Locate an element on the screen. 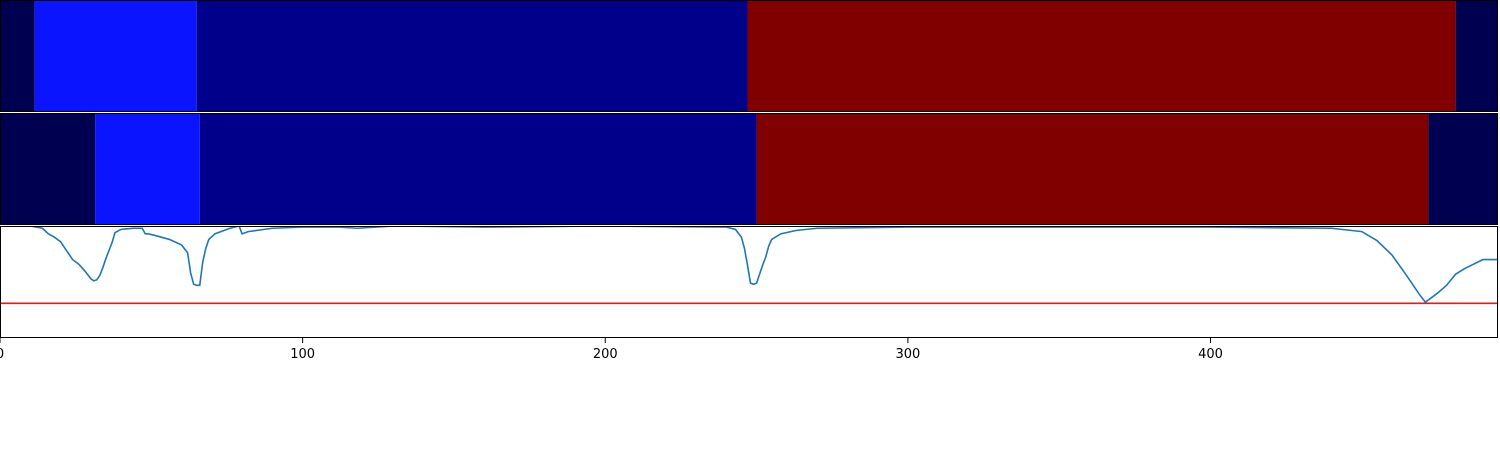 This screenshot has width=1500, height=450. x-axis: 0 100 200 300 400 is located at coordinates (611, 350).